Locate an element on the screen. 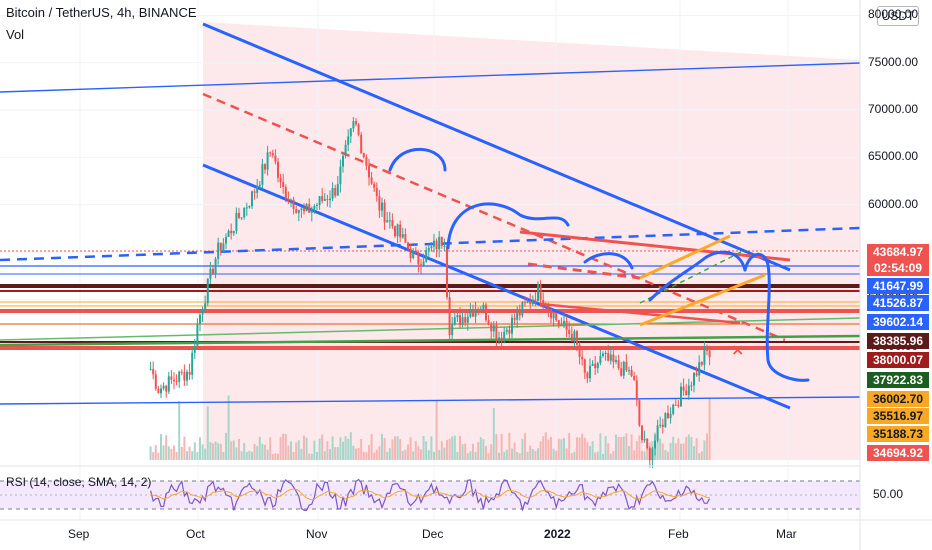 This screenshot has width=932, height=550. price-tag: 35188.73 is located at coordinates (898, 434).